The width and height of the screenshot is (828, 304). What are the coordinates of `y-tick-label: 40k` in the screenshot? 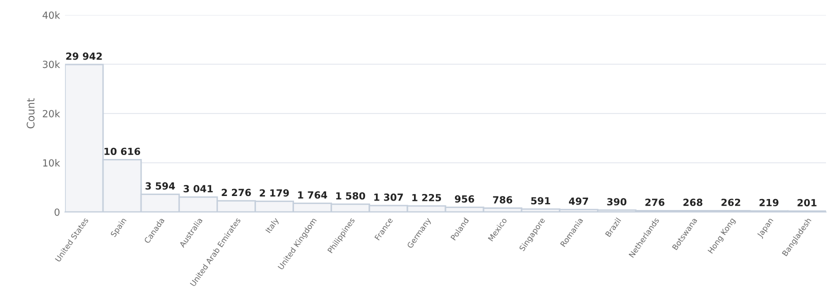 It's located at (51, 15).